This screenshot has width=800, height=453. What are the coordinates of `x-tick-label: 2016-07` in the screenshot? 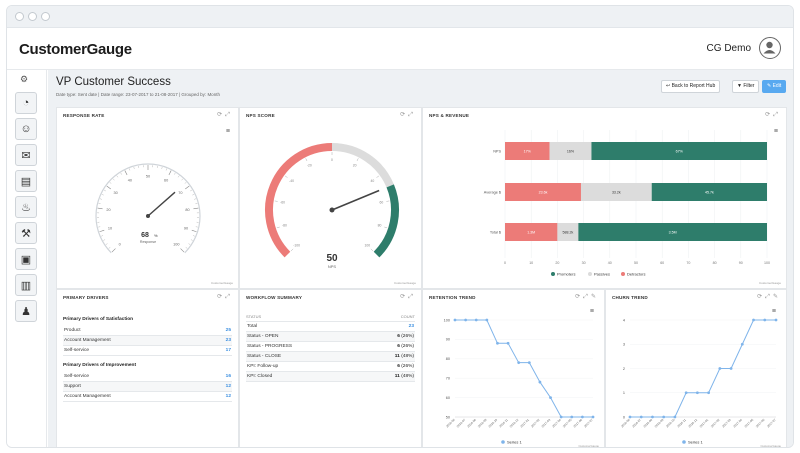 It's located at (461, 423).